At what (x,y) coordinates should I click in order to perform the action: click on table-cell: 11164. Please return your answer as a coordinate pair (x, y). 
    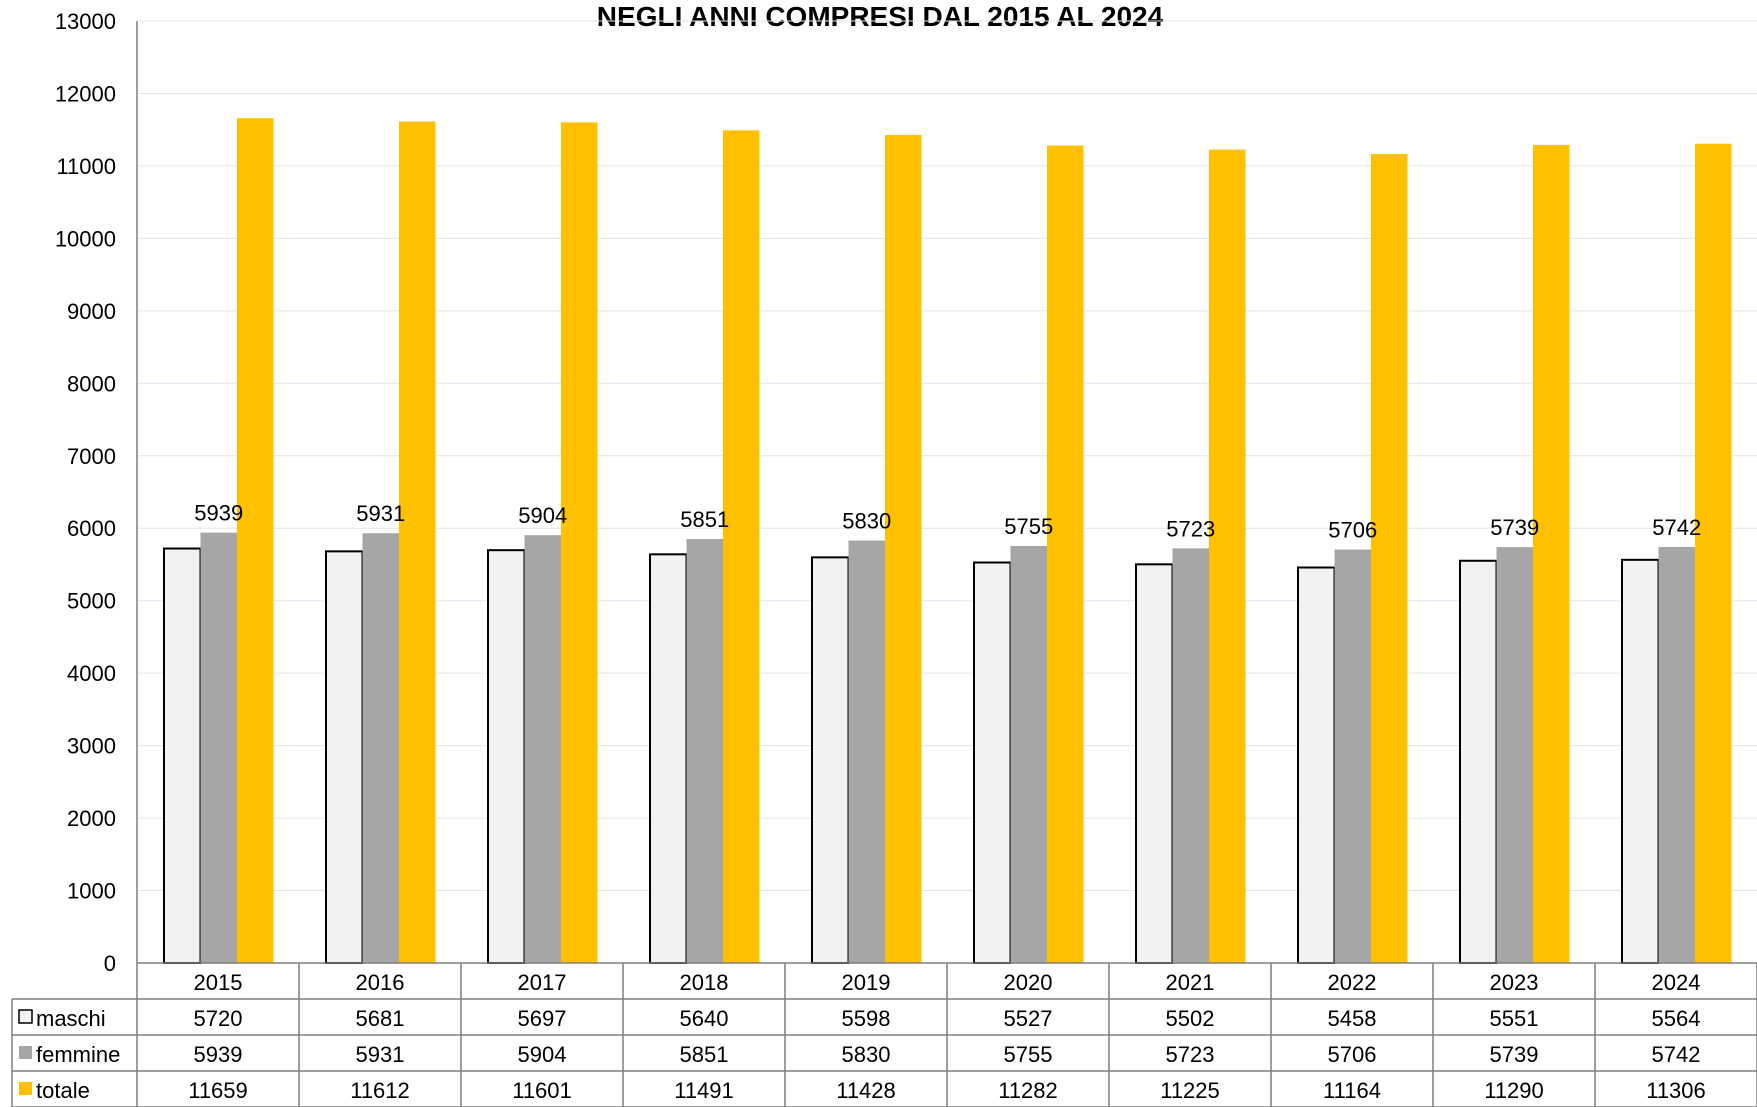
    Looking at the image, I should click on (1352, 1090).